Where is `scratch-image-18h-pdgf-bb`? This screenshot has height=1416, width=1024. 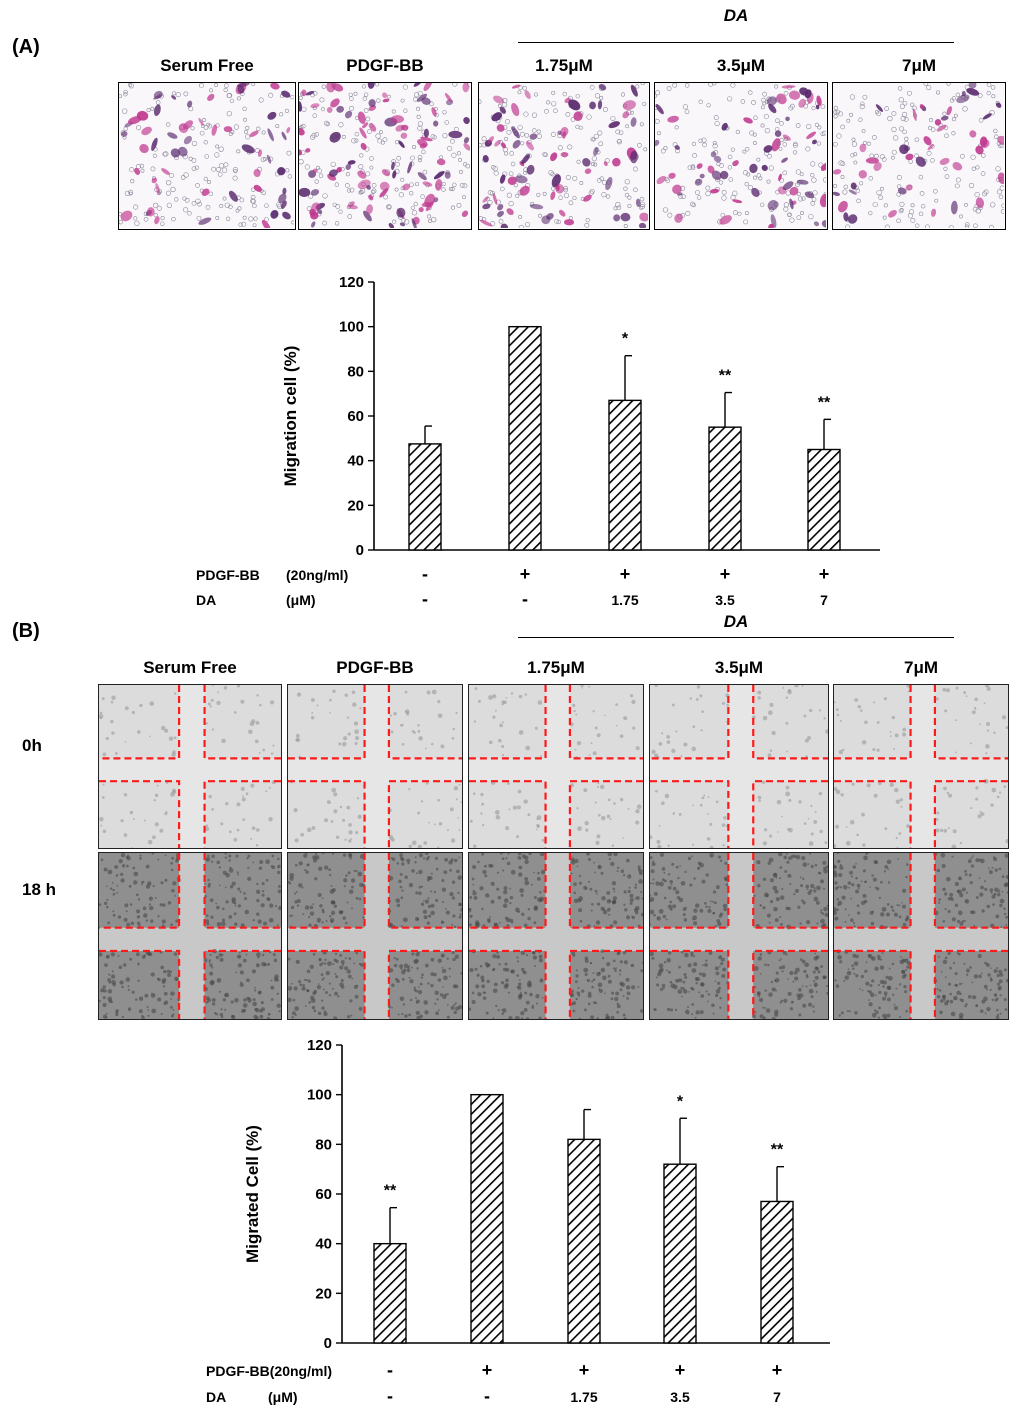
scratch-image-18h-pdgf-bb is located at coordinates (375, 936).